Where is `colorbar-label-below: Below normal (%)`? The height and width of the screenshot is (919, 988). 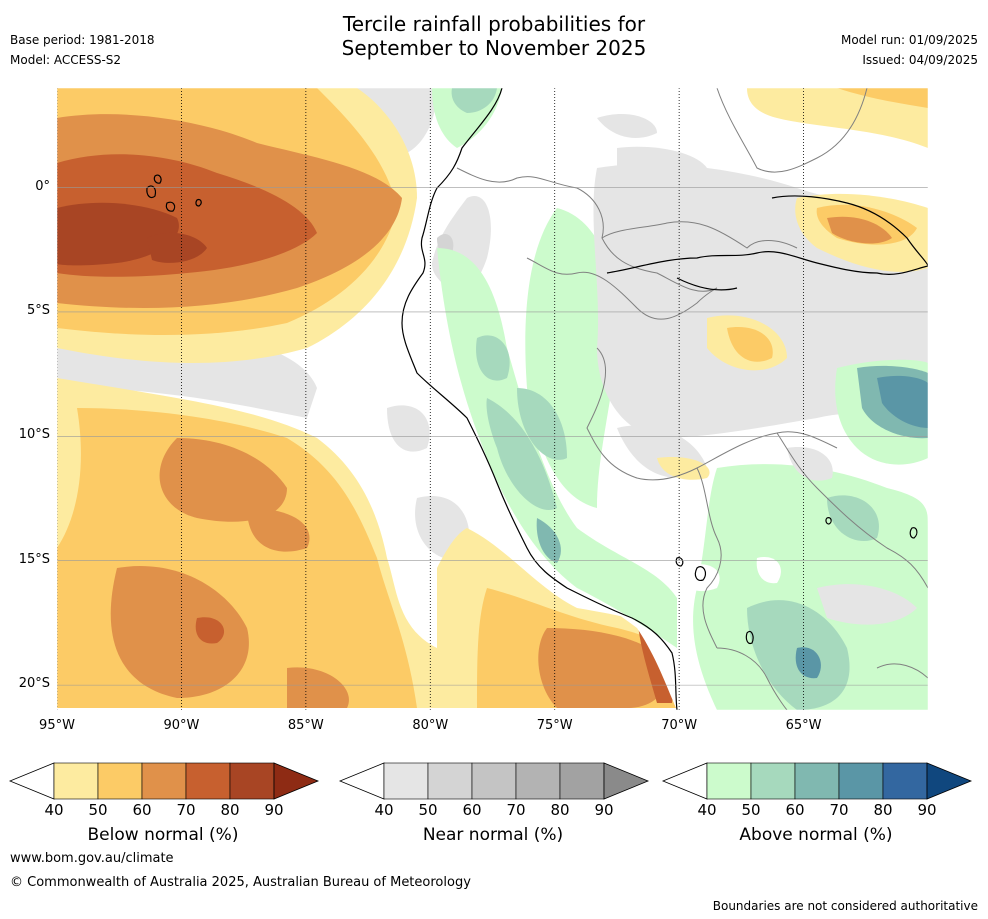 colorbar-label-below: Below normal (%) is located at coordinates (163, 835).